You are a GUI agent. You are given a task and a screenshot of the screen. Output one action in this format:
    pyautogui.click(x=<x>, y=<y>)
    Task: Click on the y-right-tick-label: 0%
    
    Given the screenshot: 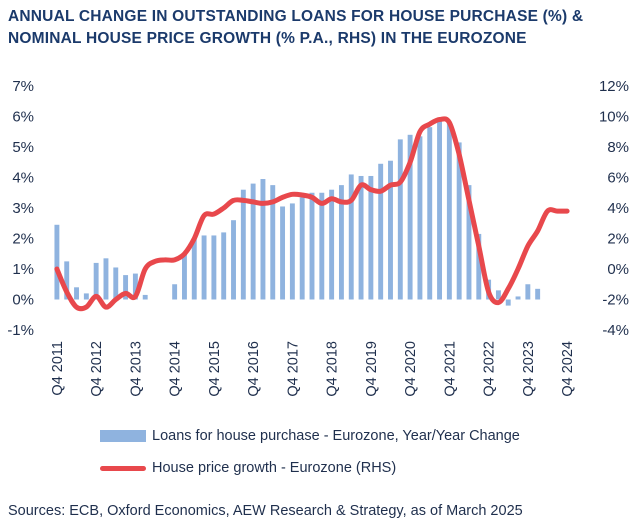 What is the action you would take?
    pyautogui.click(x=618, y=269)
    